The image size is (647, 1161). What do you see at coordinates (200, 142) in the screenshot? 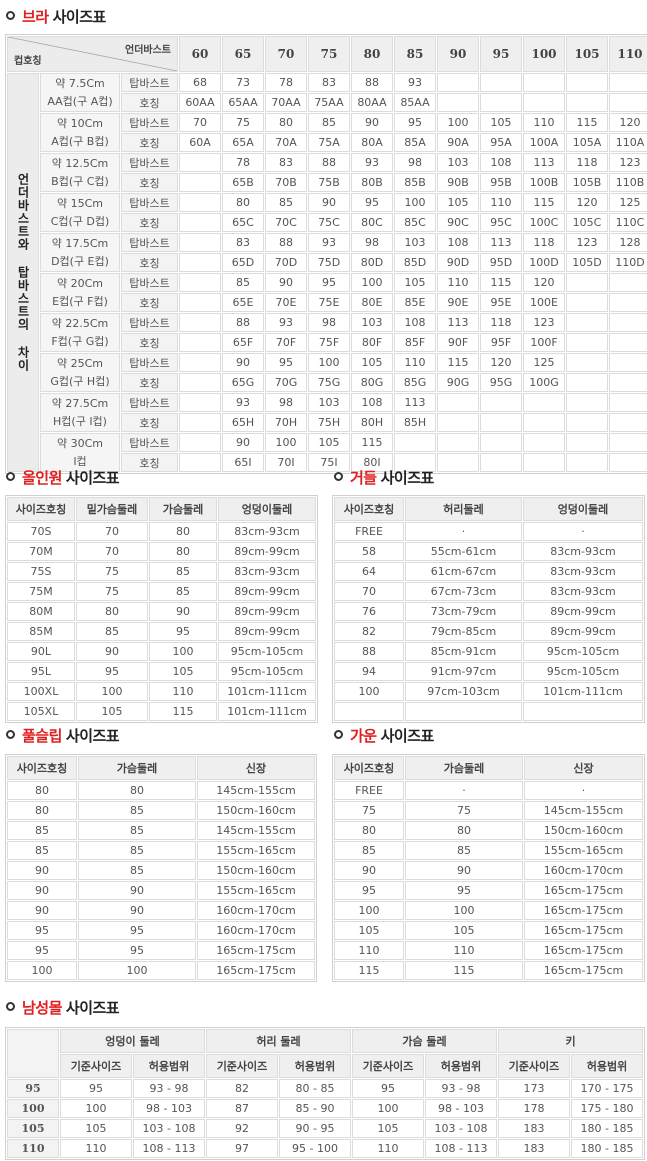
I see `size-cell: 60A` at bounding box center [200, 142].